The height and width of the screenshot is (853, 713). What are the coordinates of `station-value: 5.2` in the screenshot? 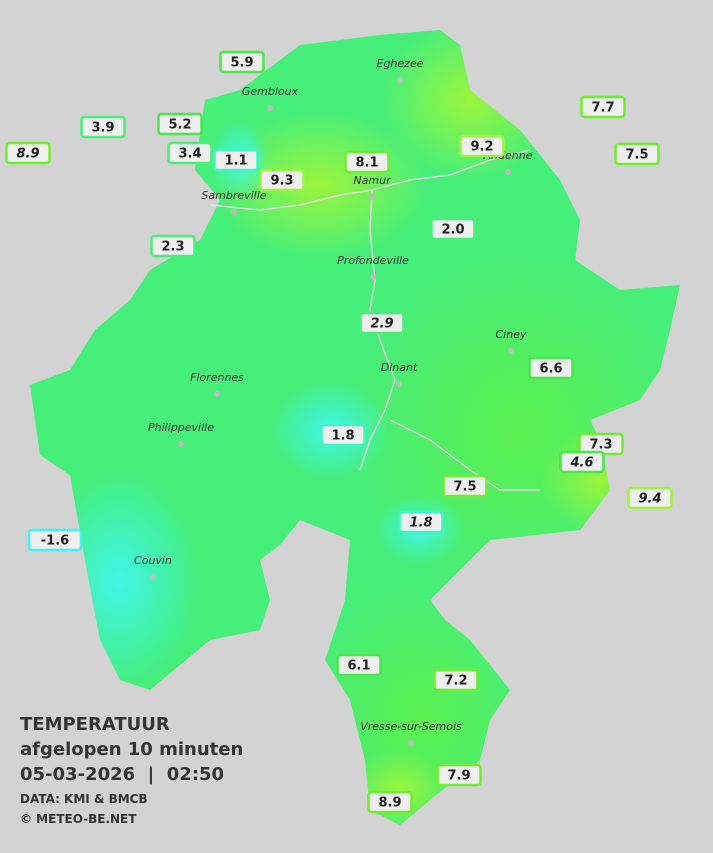 It's located at (179, 125).